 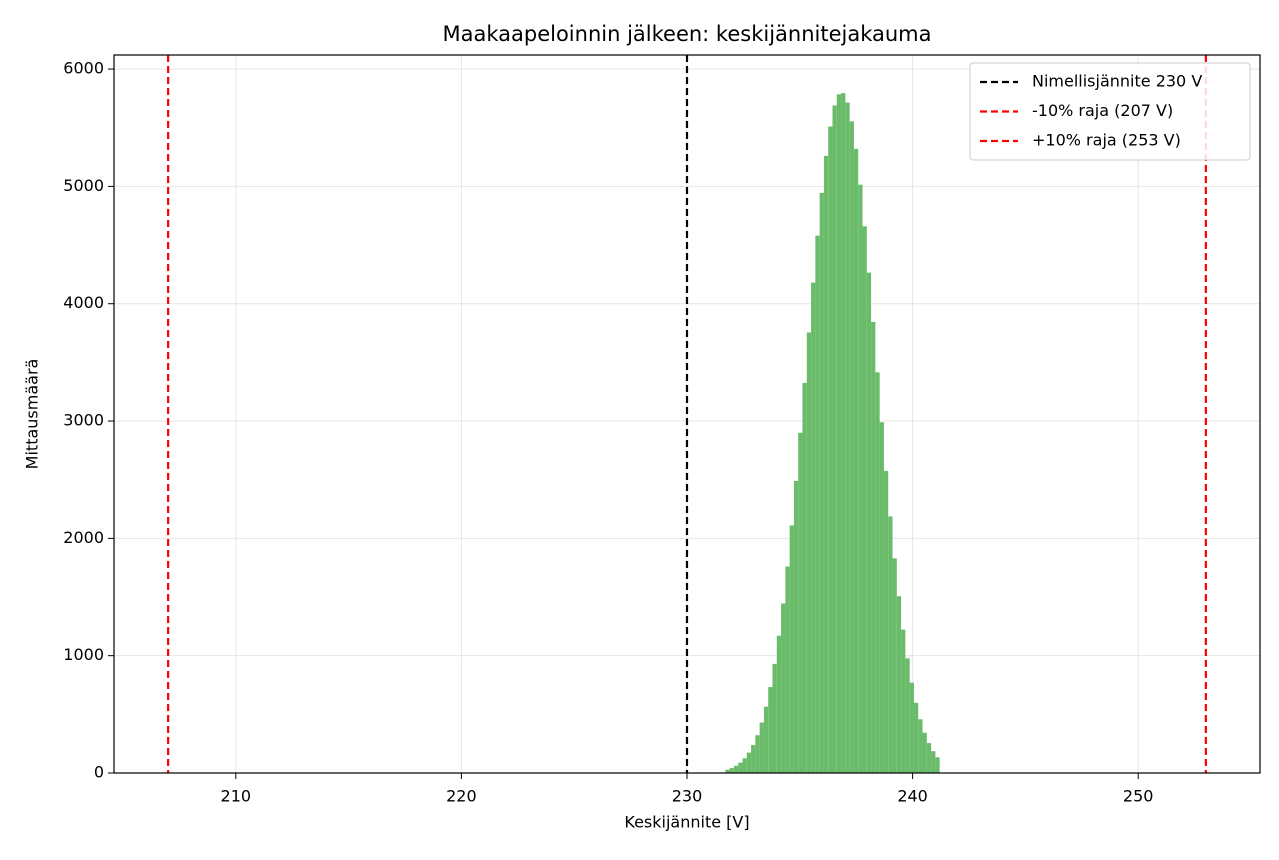 What do you see at coordinates (1138, 796) in the screenshot?
I see `x-tick-label: 250` at bounding box center [1138, 796].